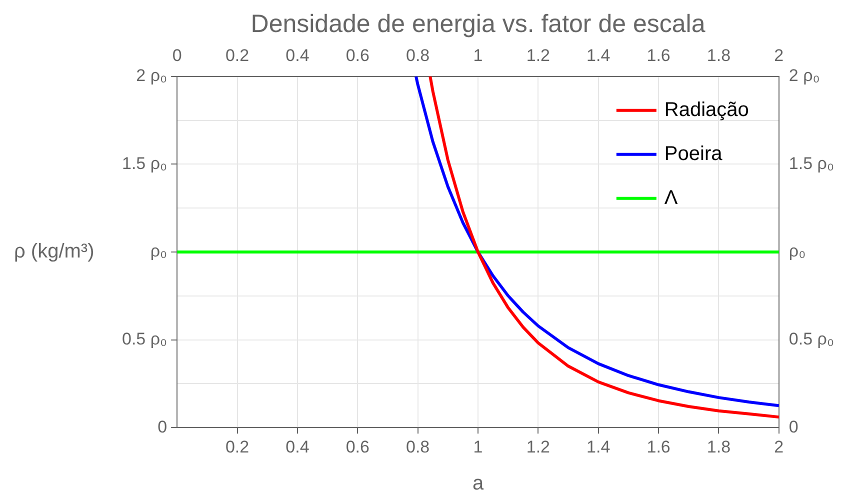  Describe the element at coordinates (418, 446) in the screenshot. I see `x-tick-label: 0.8` at that location.